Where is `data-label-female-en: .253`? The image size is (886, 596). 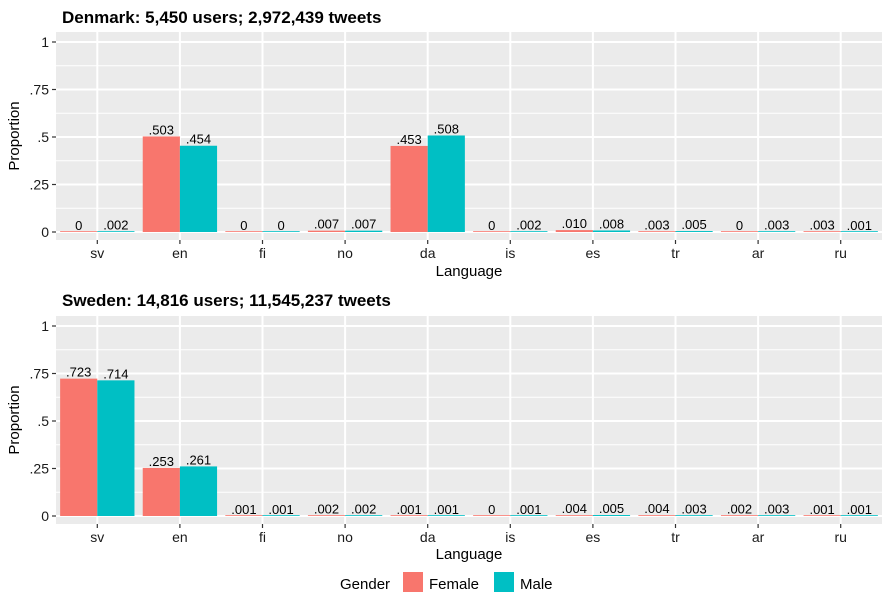
data-label-female-en: .253 is located at coordinates (161, 461).